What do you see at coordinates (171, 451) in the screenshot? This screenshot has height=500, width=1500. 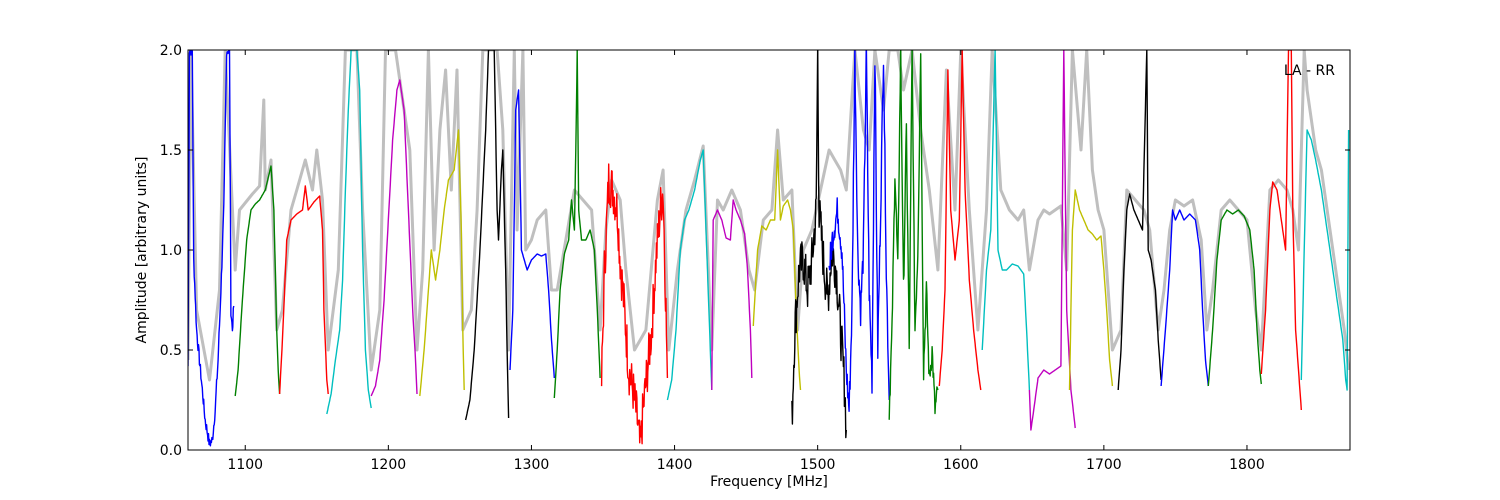 I see `y-tick-label: 0.0` at bounding box center [171, 451].